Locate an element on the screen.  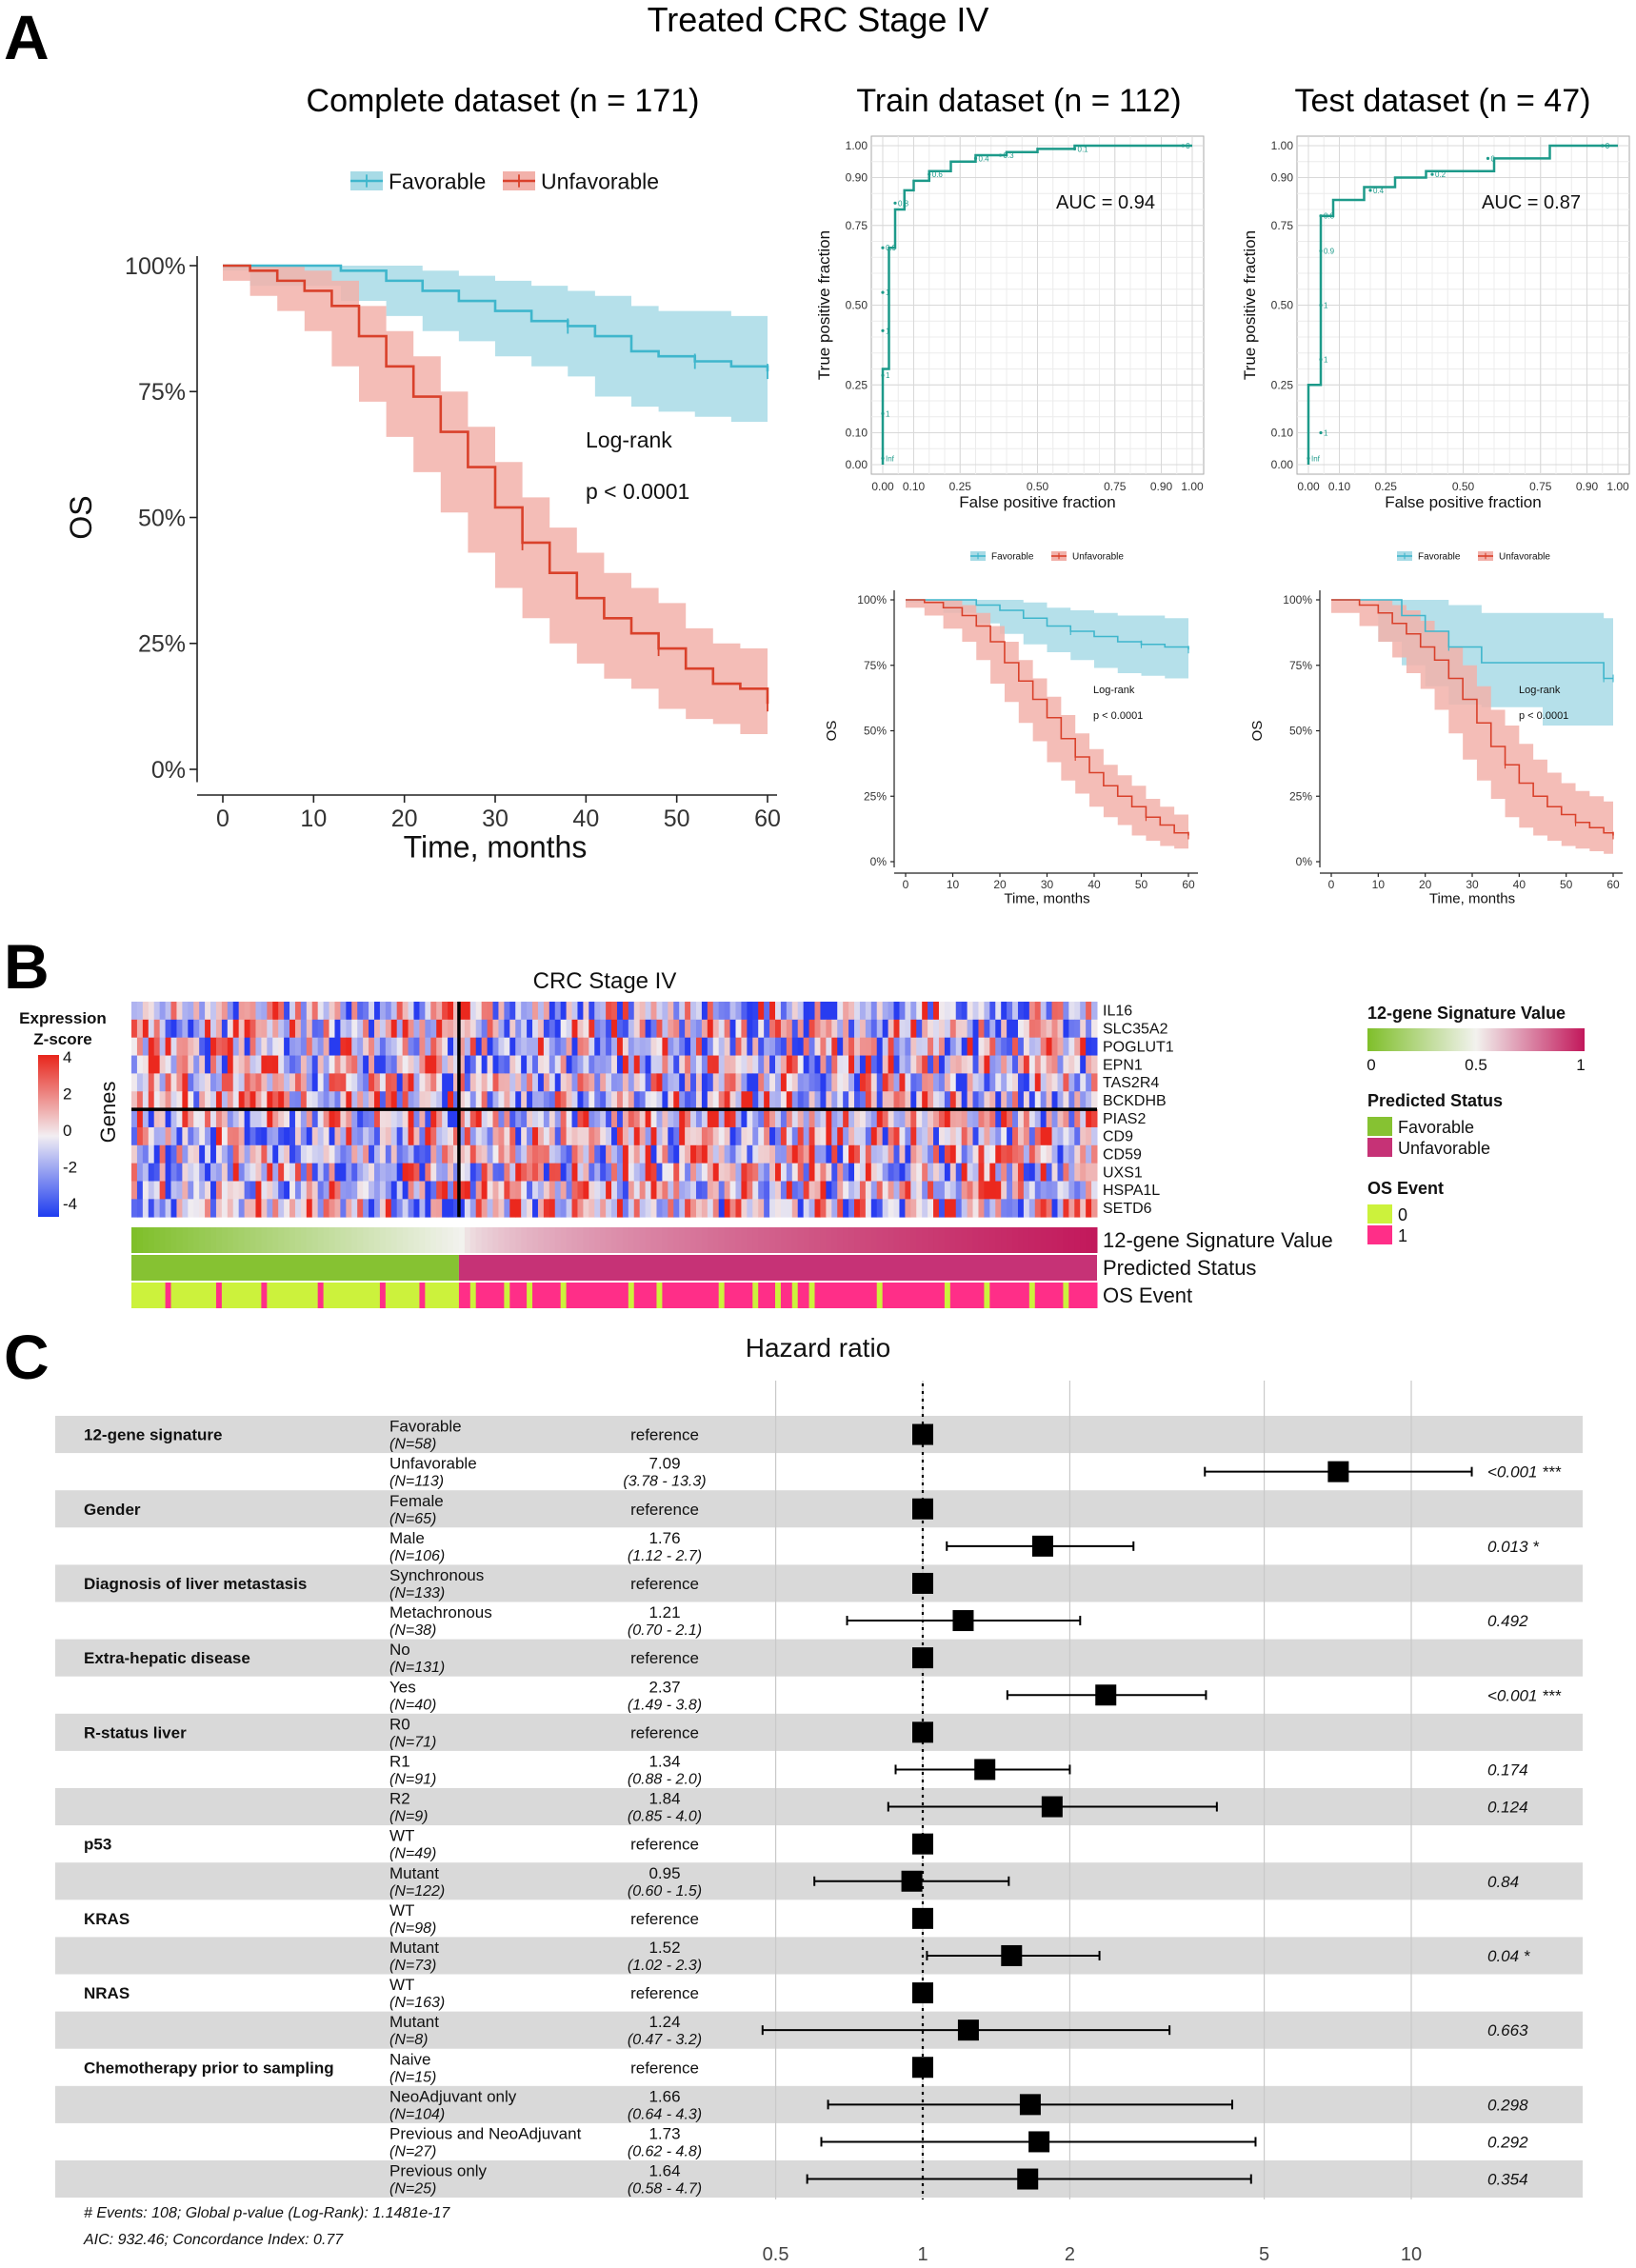
forest-hr-value: 1.52 is located at coordinates (664, 1948).